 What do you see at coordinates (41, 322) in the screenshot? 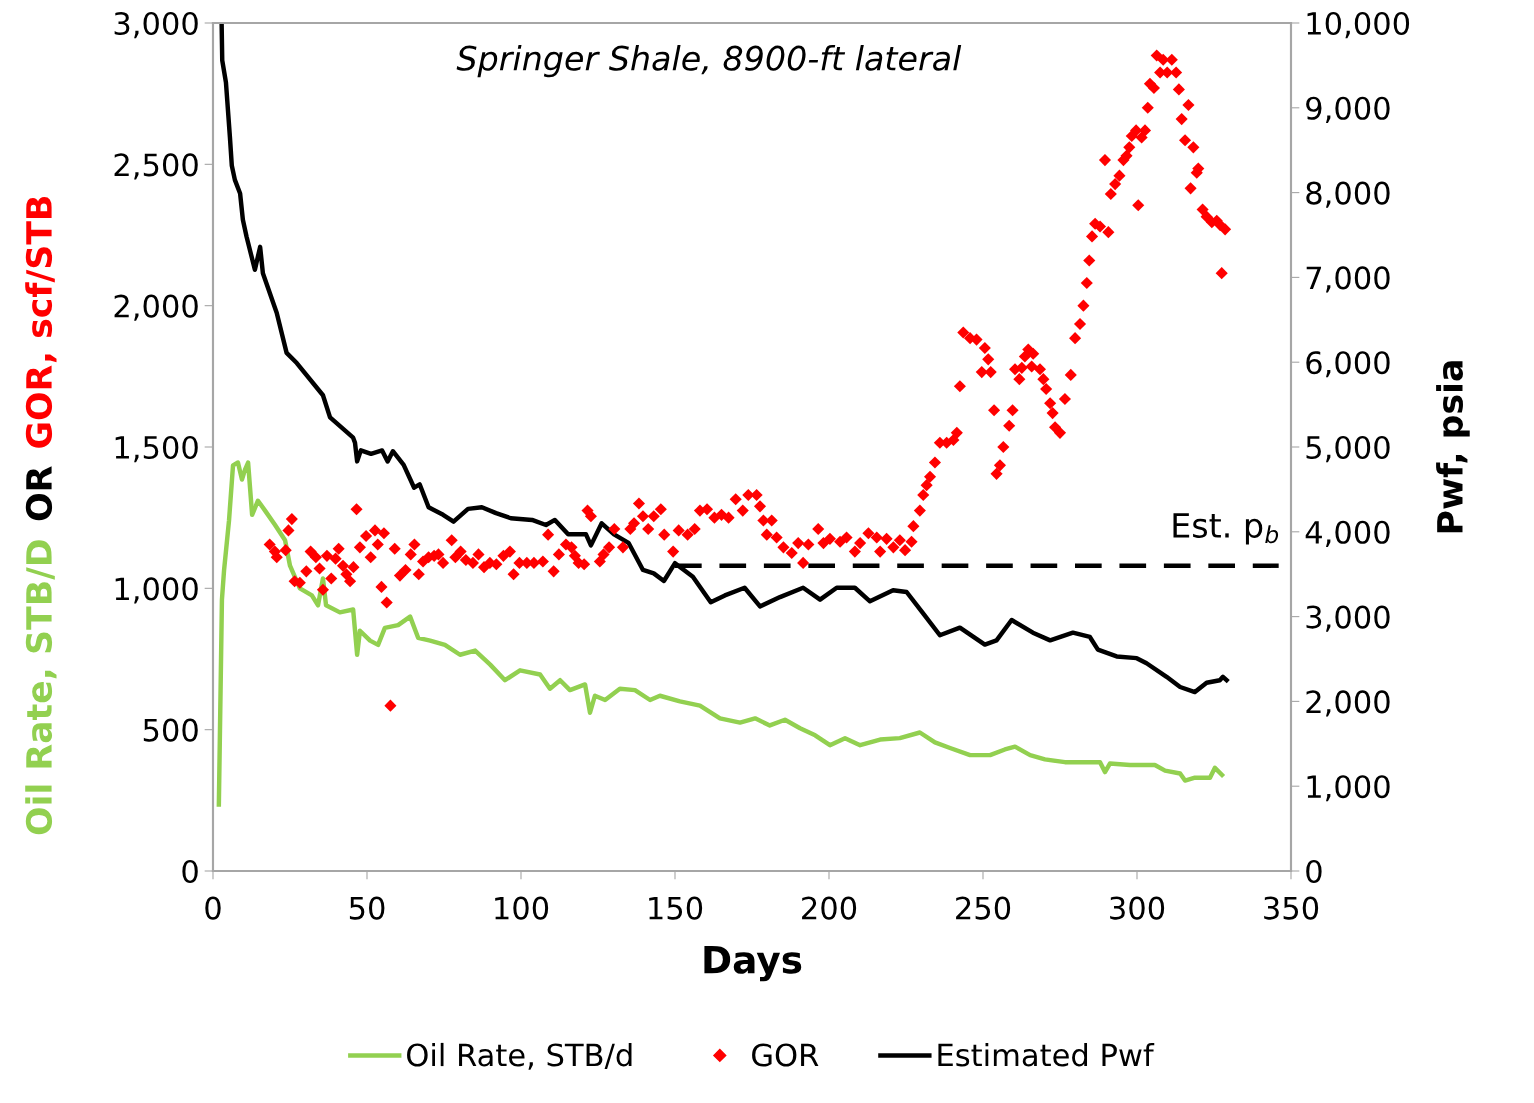
I see `text: GOR, scf/STB` at bounding box center [41, 322].